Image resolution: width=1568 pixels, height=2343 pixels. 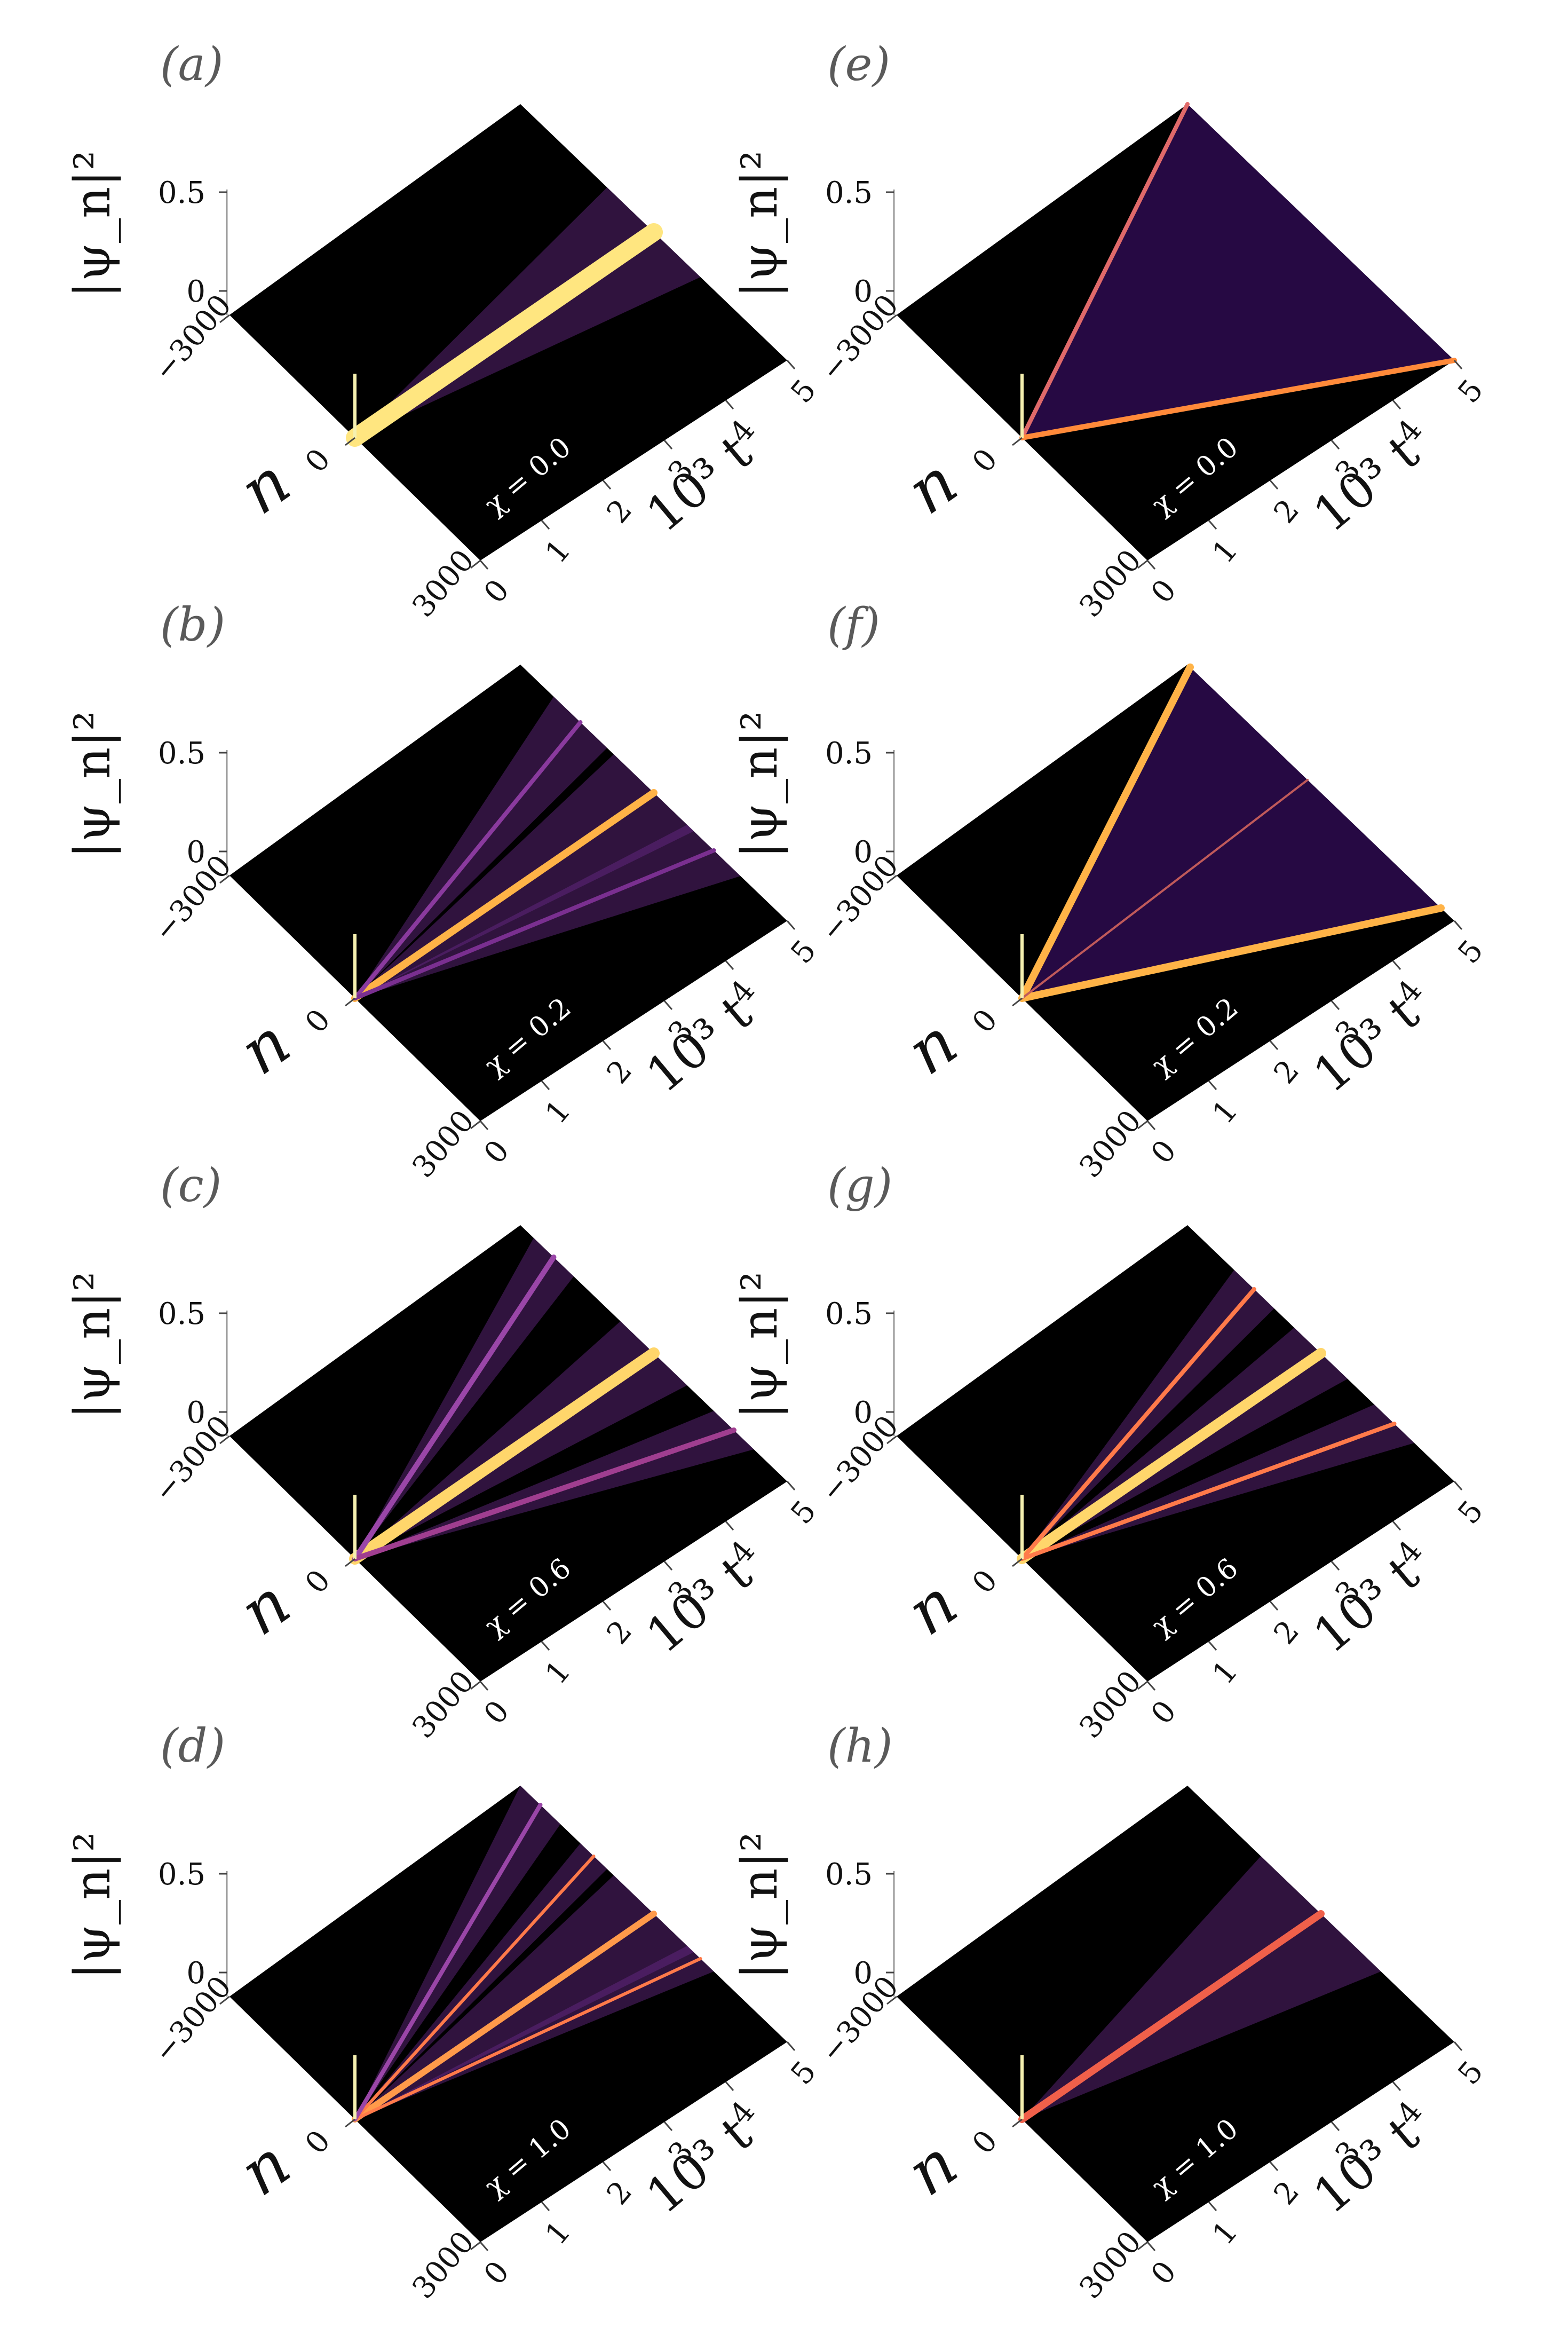 What do you see at coordinates (859, 1185) in the screenshot?
I see `panel-label: (g)` at bounding box center [859, 1185].